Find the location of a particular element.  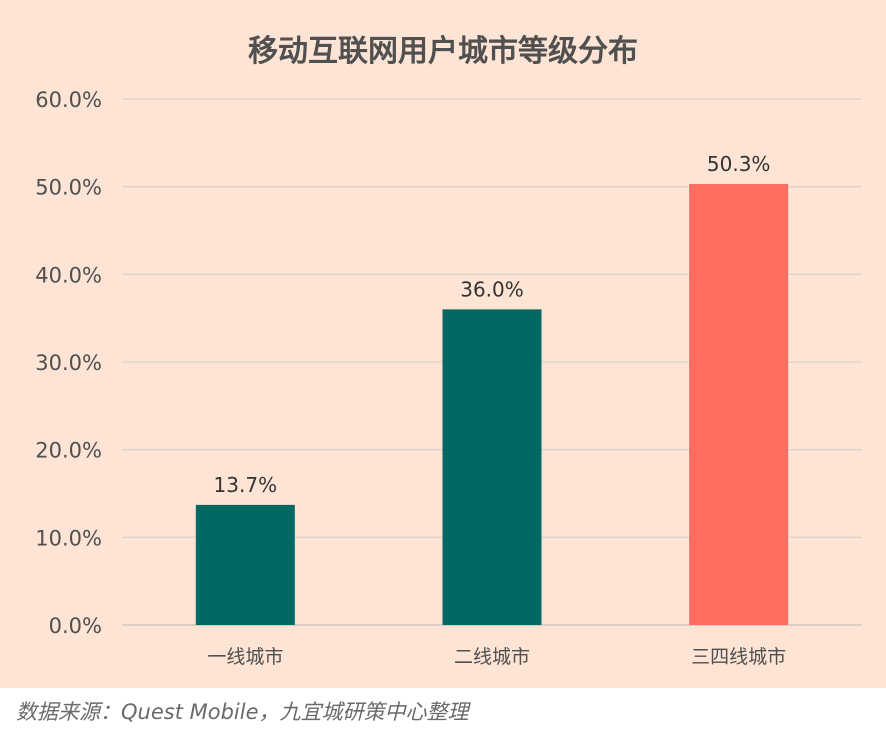

y-tick-label: 30.0% is located at coordinates (68, 363).